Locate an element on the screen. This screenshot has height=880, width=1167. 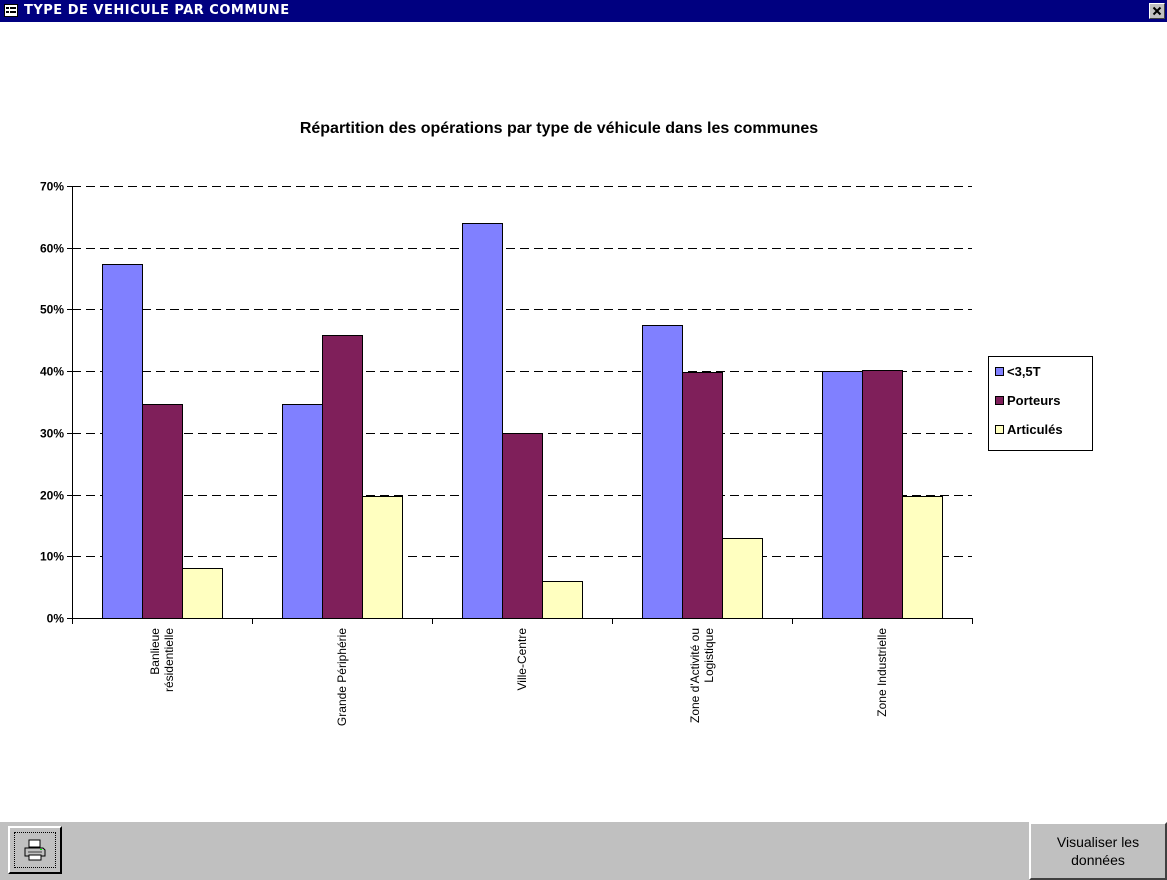
legend-label: <3,5T is located at coordinates (1024, 371).